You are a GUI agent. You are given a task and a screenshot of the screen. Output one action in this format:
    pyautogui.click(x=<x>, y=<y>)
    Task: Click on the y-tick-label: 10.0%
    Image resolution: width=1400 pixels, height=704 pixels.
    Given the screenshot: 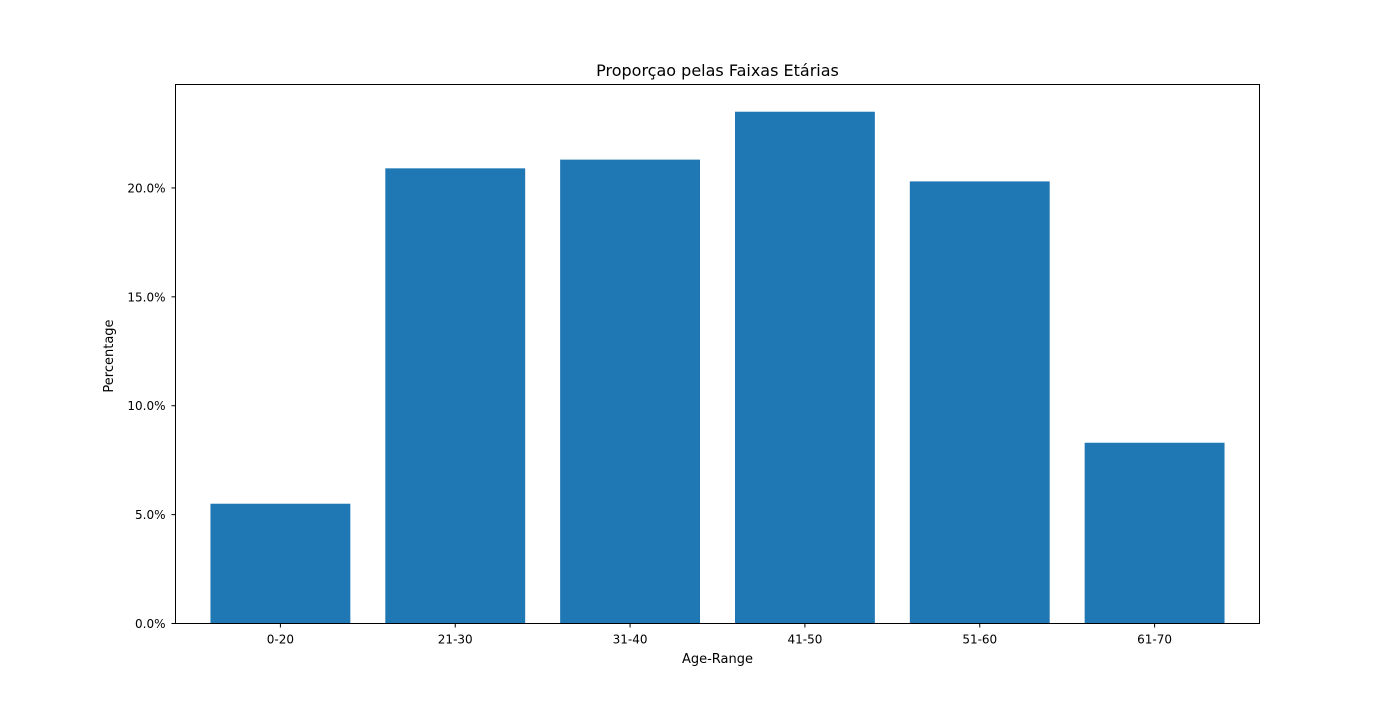 What is the action you would take?
    pyautogui.click(x=146, y=406)
    